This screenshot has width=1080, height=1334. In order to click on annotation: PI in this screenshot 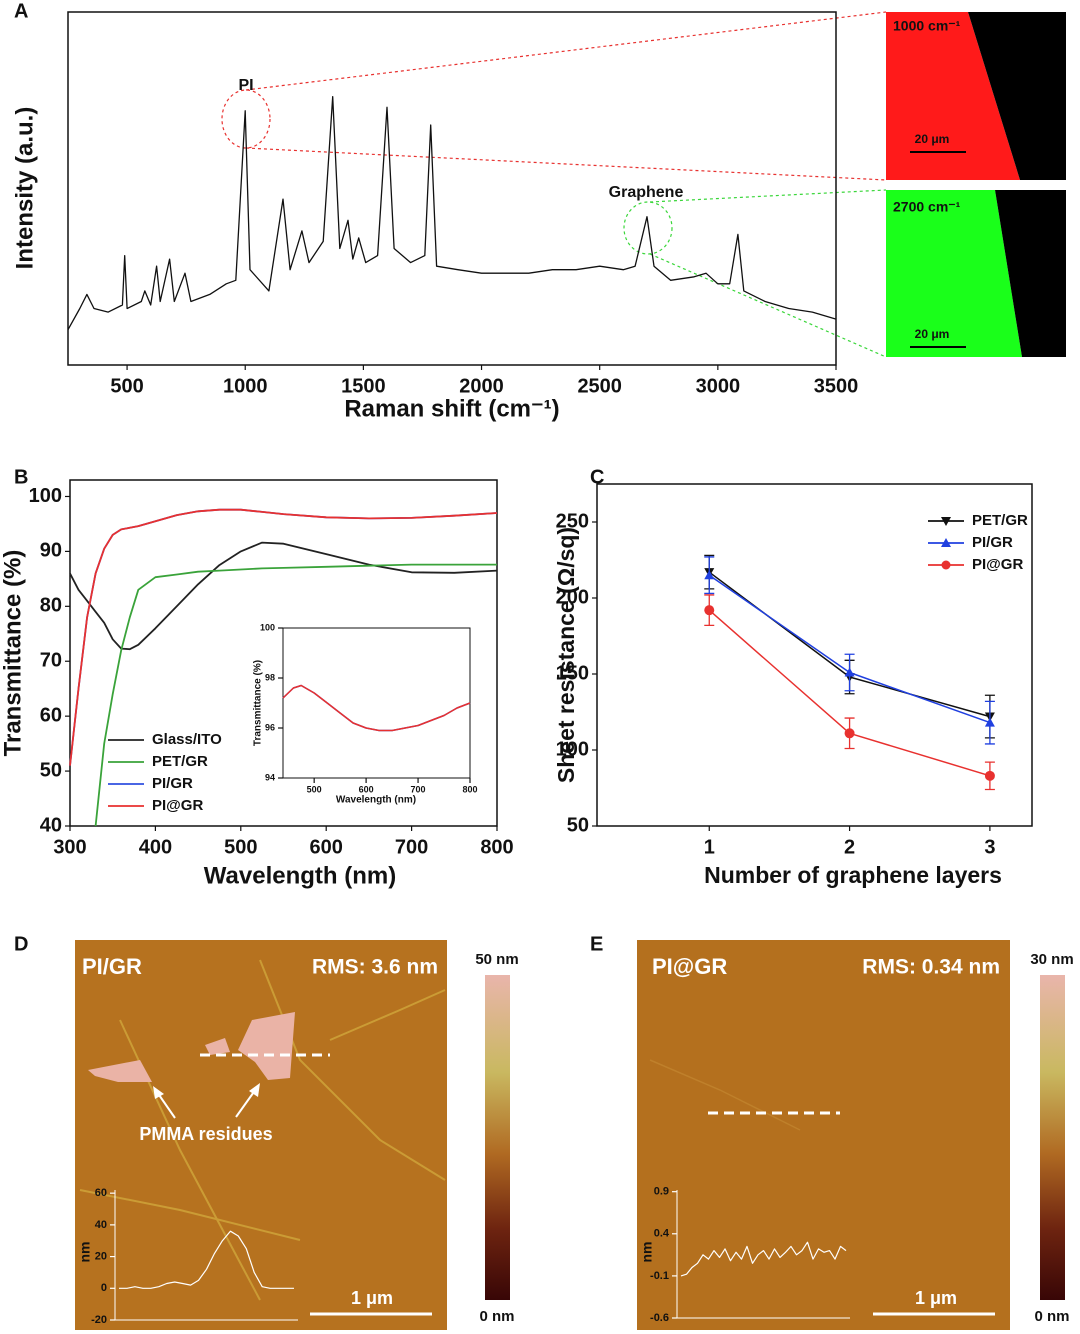, I will do `click(245, 85)`.